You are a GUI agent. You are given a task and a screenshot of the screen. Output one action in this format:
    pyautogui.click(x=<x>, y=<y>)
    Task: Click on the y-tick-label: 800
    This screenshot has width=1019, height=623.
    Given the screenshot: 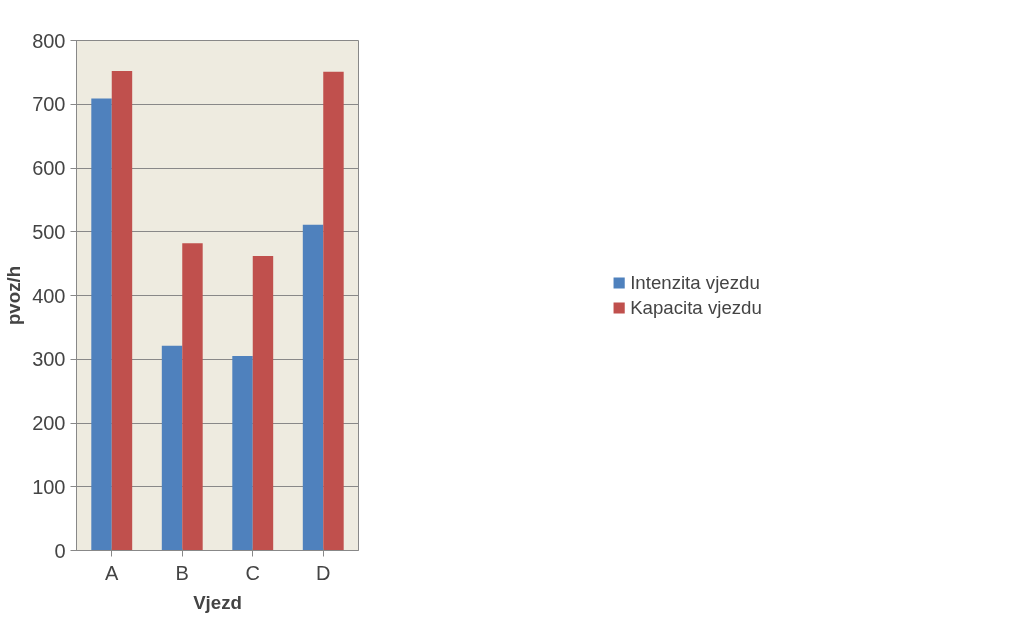 What is the action you would take?
    pyautogui.click(x=49, y=40)
    